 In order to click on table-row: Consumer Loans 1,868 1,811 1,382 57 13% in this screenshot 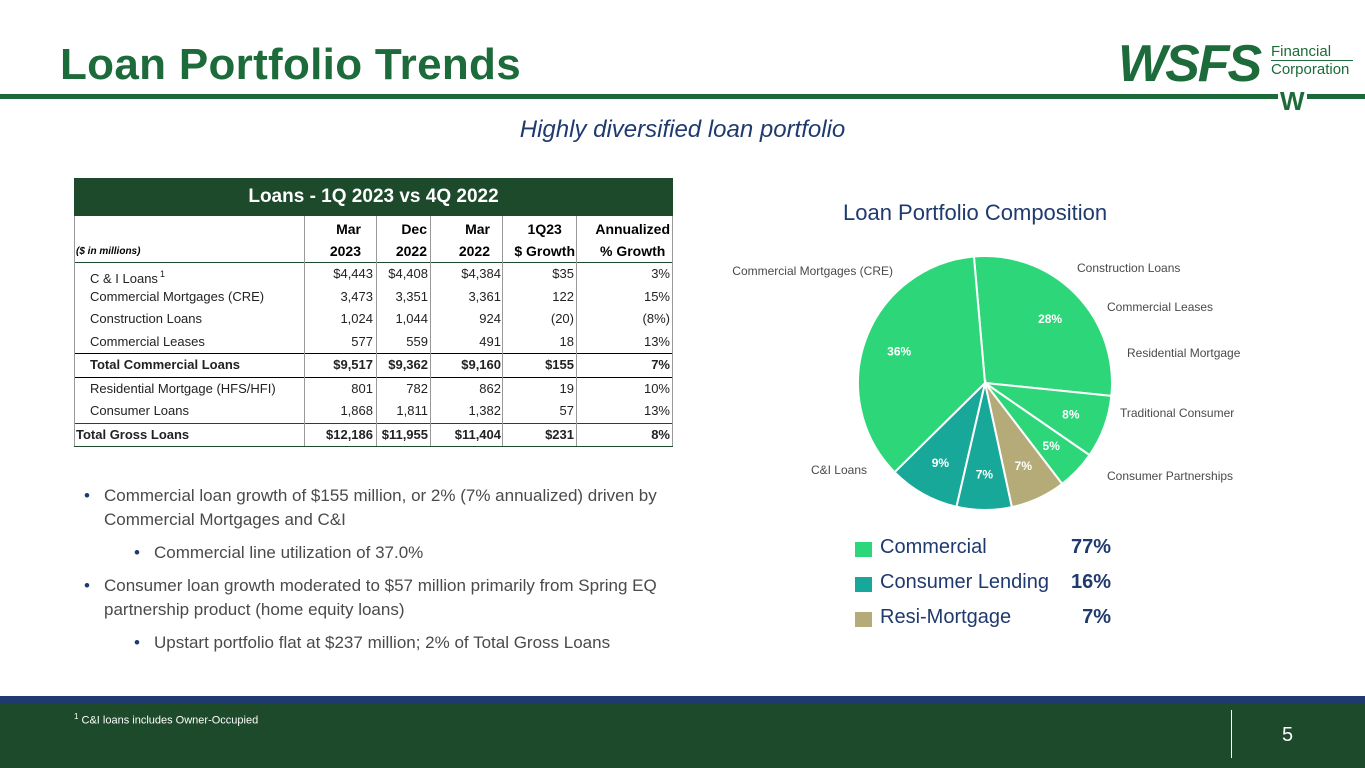, I will do `click(373, 411)`.